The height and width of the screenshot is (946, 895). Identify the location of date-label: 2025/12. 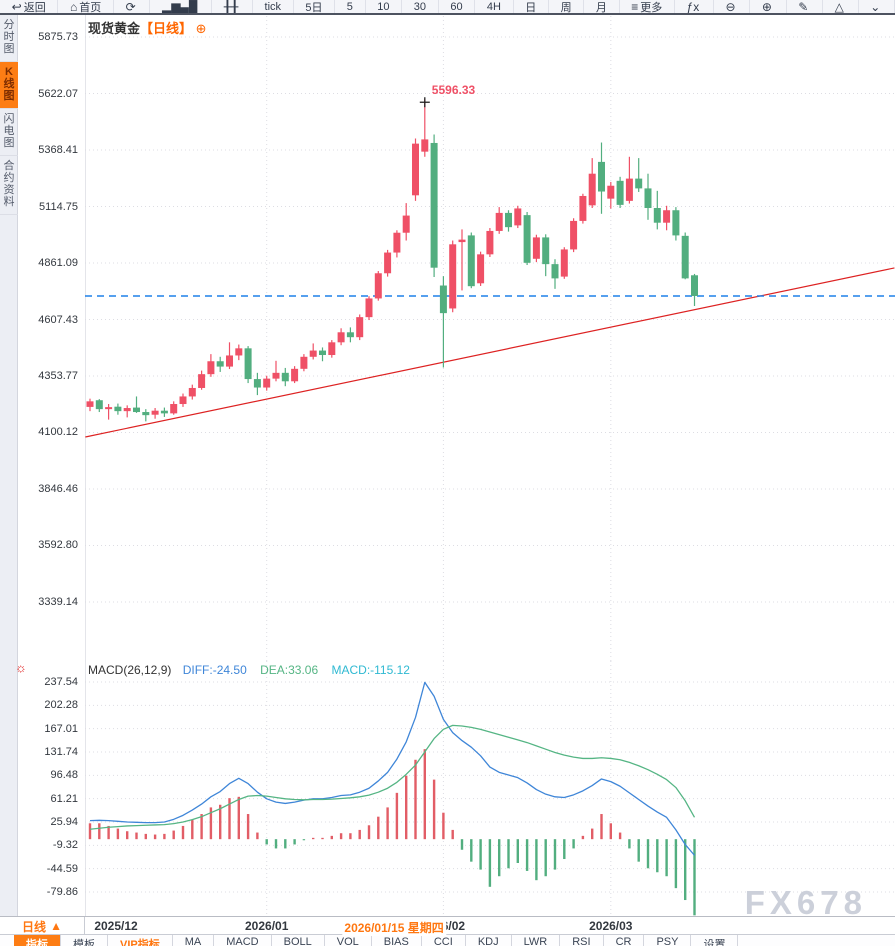
(116, 926).